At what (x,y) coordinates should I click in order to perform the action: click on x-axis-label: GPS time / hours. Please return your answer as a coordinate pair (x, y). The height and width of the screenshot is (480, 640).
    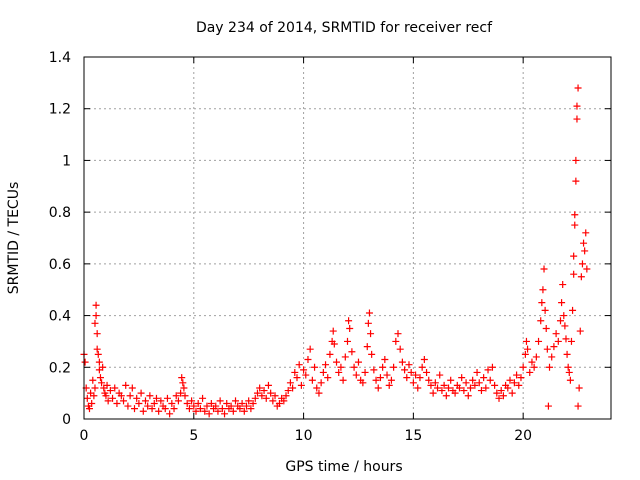
    Looking at the image, I should click on (343, 467).